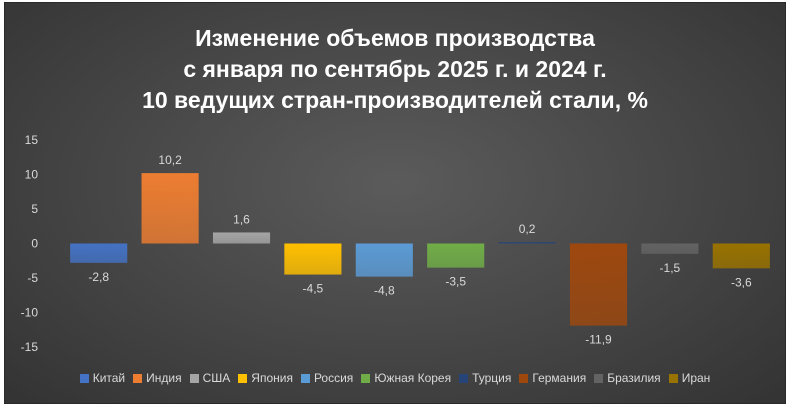 Image resolution: width=798 pixels, height=416 pixels. I want to click on legend-item: Германия, so click(552, 378).